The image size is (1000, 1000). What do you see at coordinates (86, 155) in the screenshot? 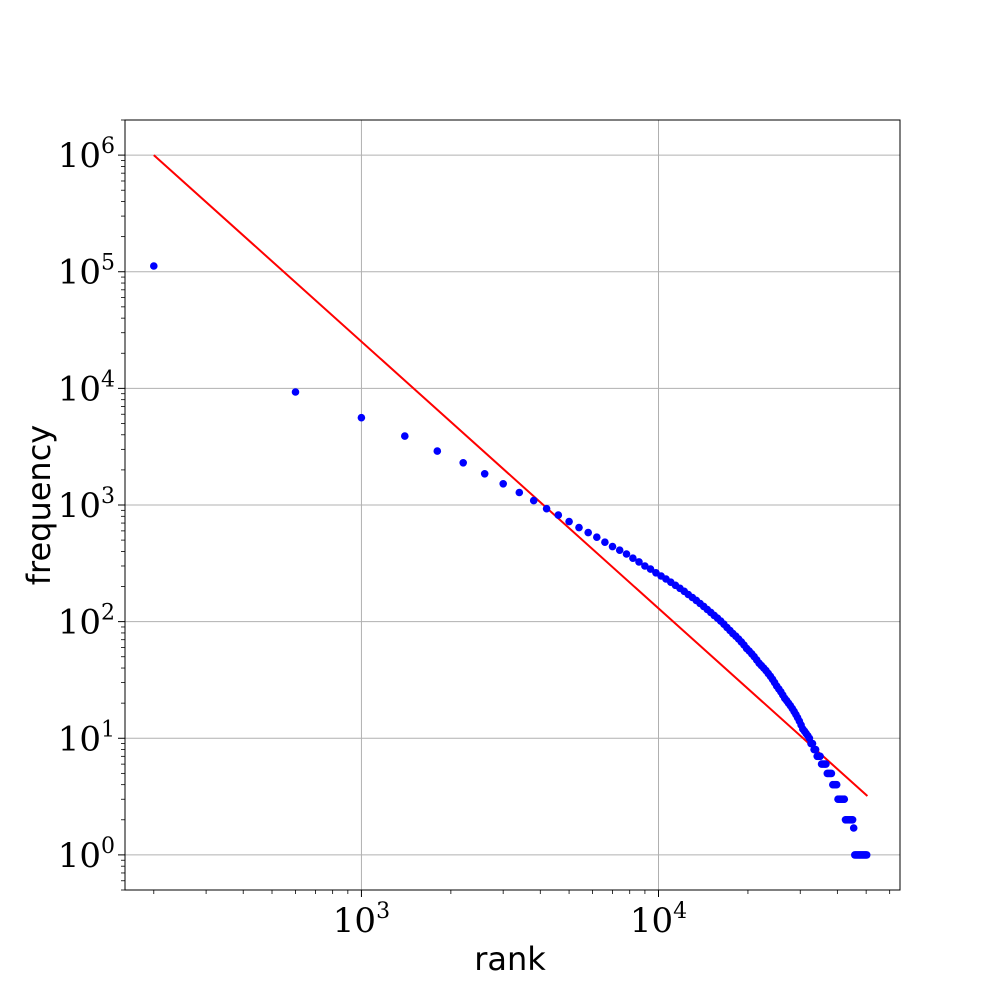
I see `y-tick-label: 106` at bounding box center [86, 155].